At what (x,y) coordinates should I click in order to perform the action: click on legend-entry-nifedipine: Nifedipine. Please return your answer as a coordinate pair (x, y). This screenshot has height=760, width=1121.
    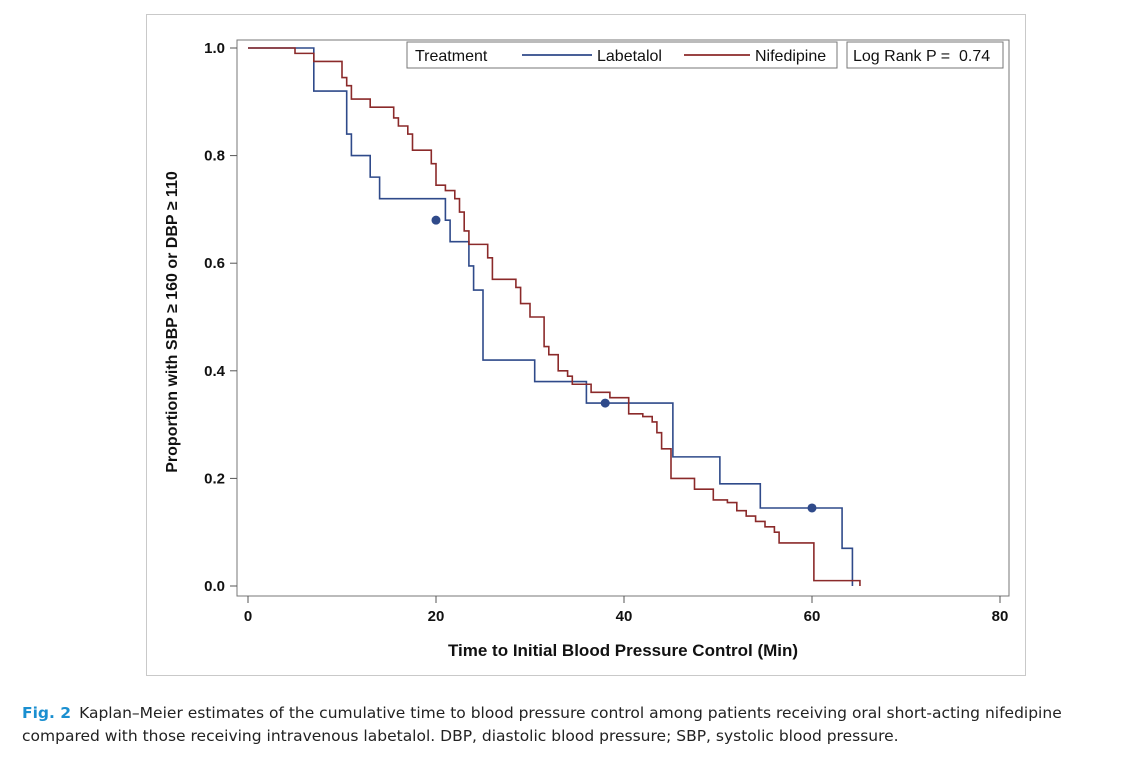
    Looking at the image, I should click on (790, 56).